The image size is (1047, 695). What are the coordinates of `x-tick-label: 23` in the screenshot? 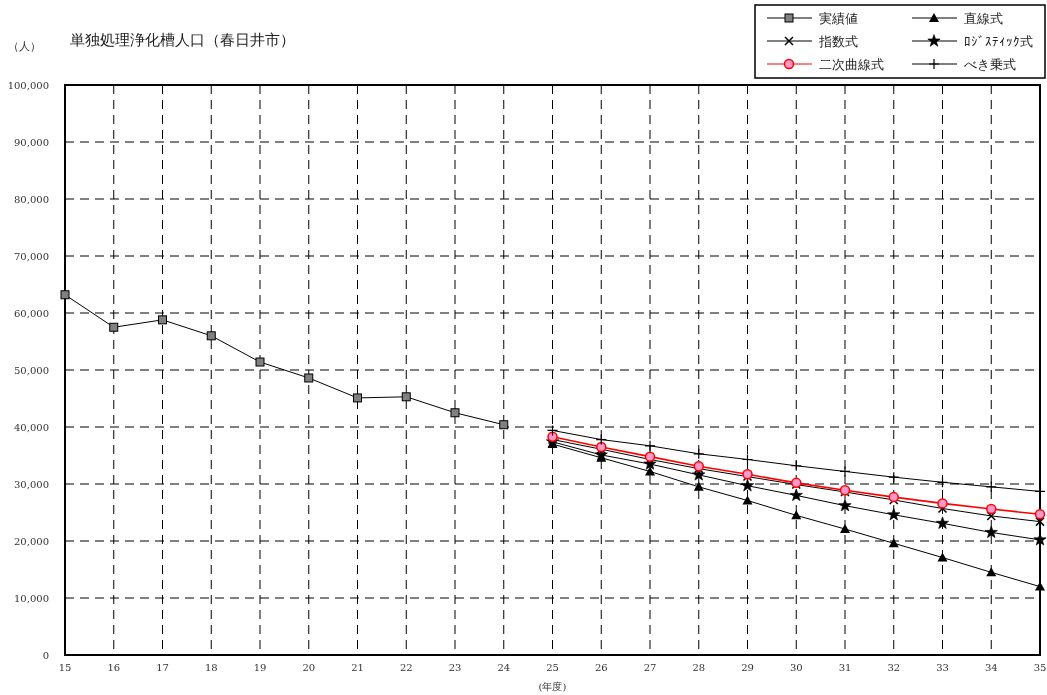 It's located at (455, 667).